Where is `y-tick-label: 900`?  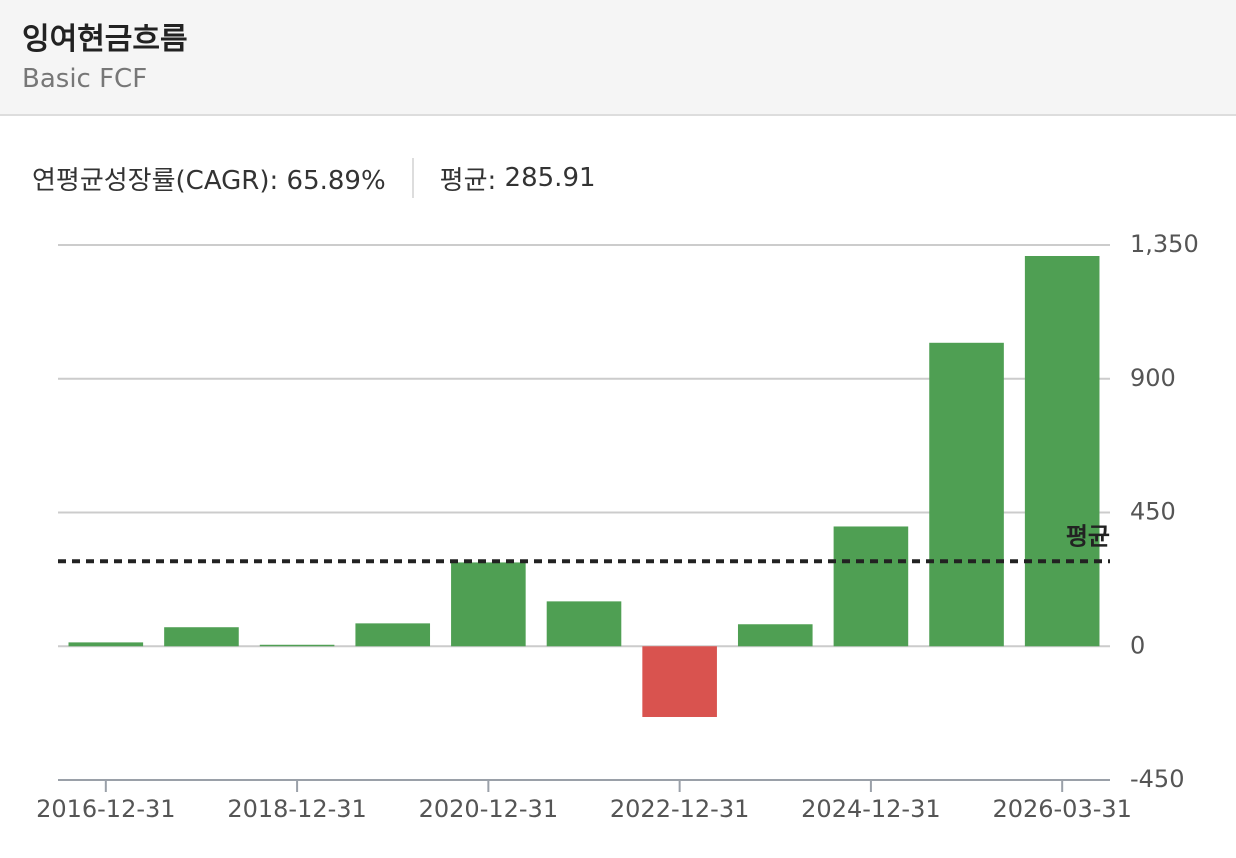
y-tick-label: 900 is located at coordinates (1153, 378).